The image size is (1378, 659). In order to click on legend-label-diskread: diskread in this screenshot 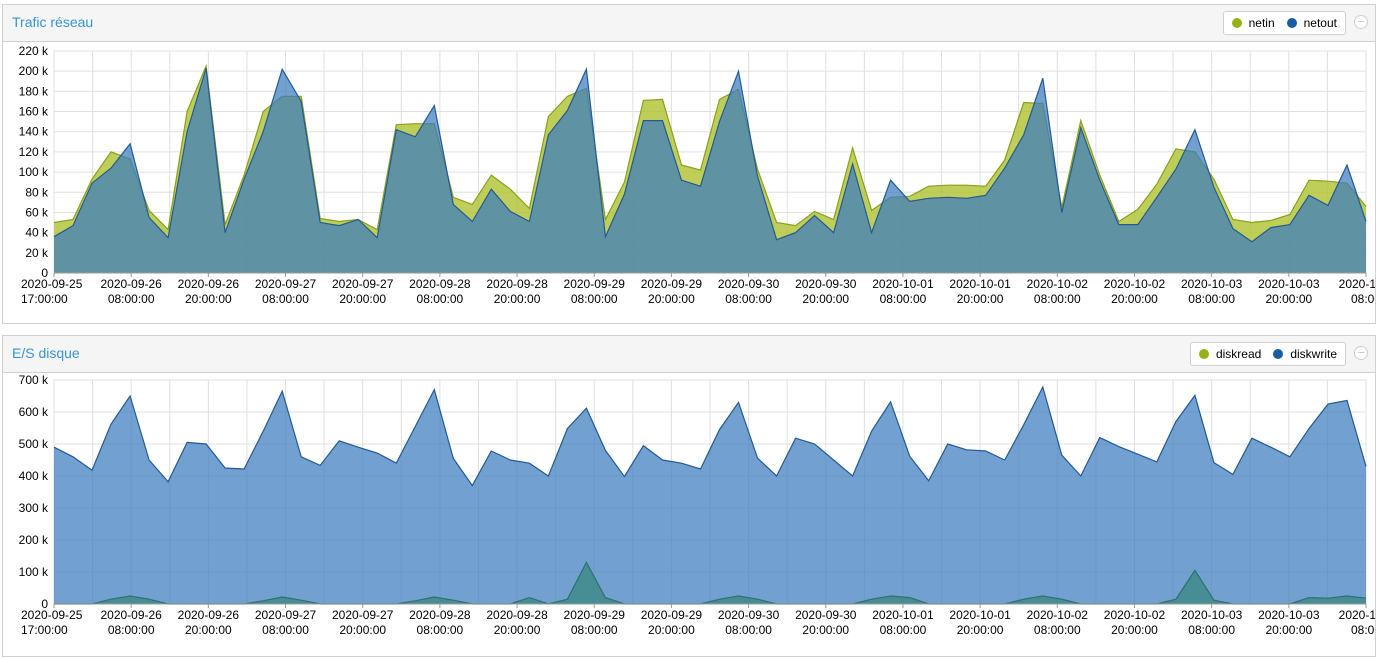, I will do `click(1238, 354)`.